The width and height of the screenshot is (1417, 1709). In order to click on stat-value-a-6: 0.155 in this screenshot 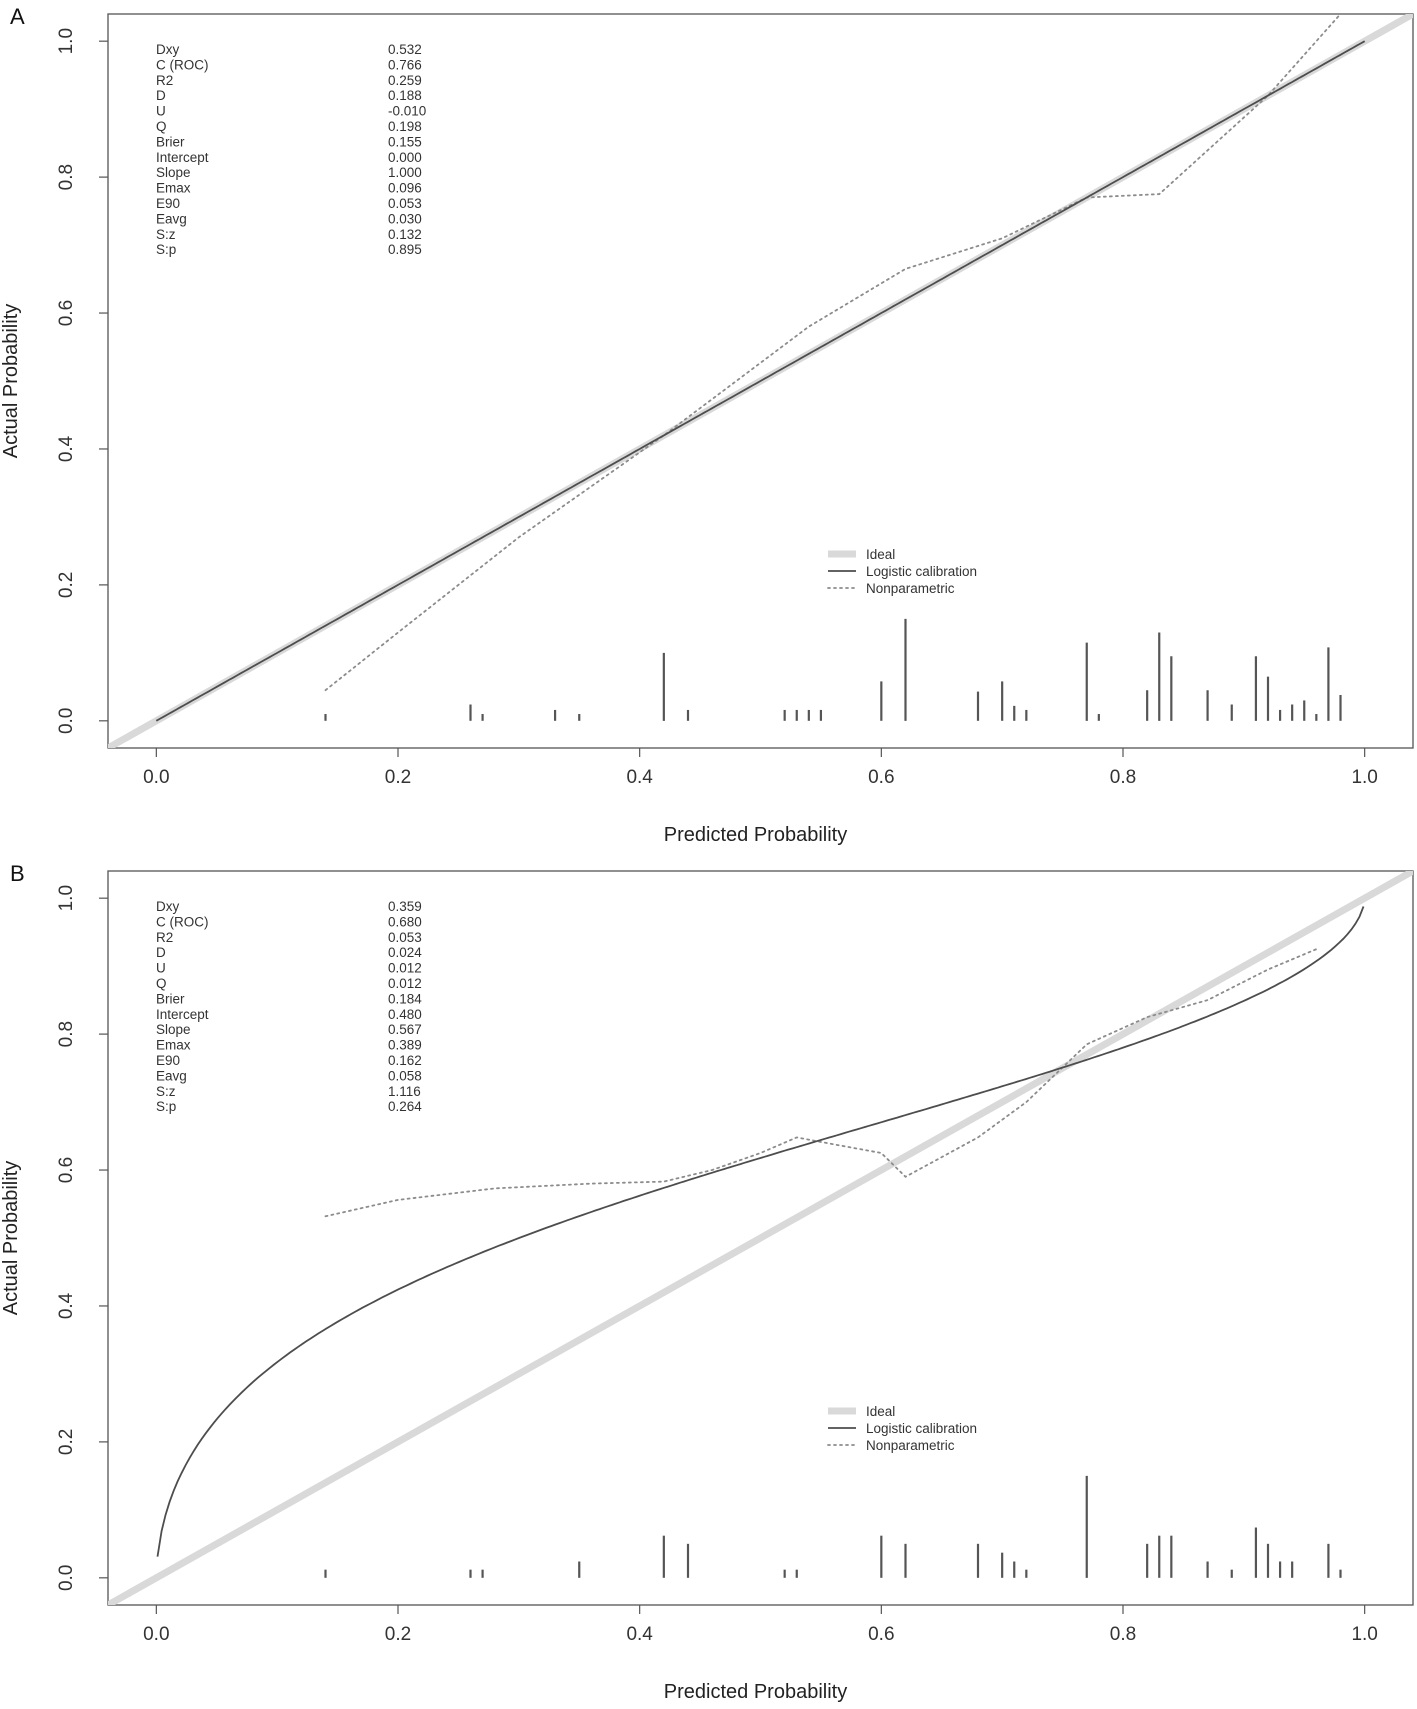, I will do `click(405, 141)`.